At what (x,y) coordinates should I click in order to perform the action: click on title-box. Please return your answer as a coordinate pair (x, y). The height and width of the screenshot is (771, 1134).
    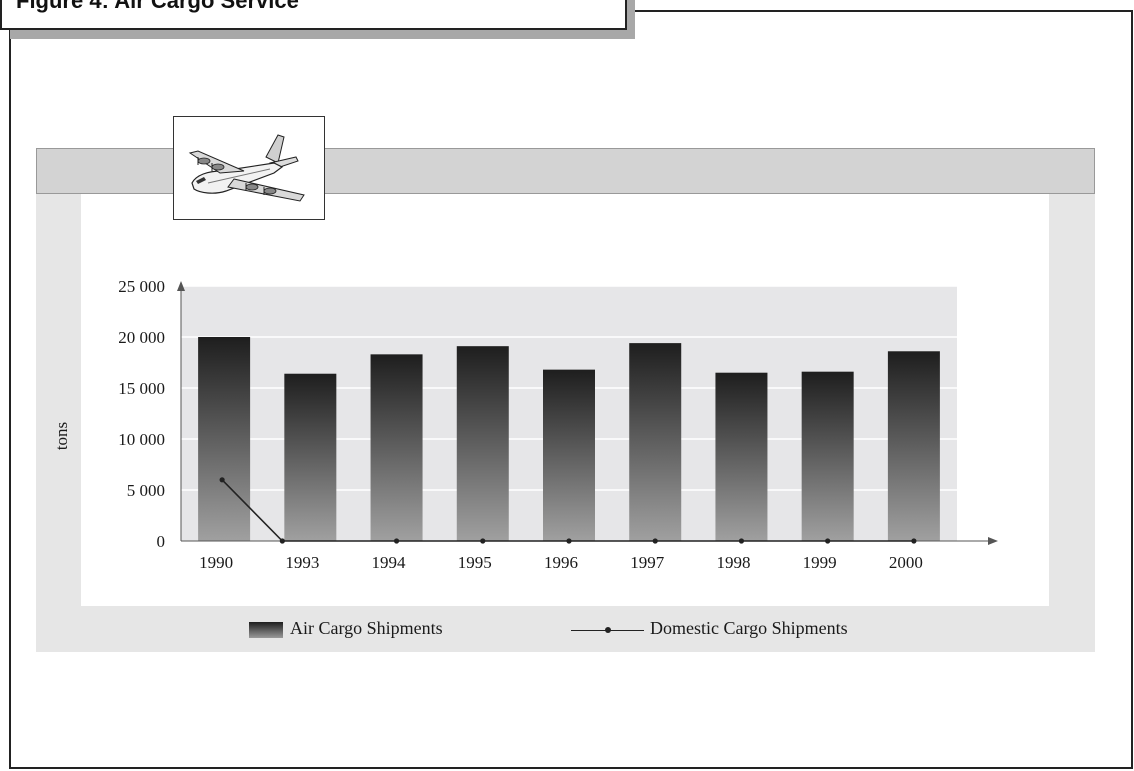
    Looking at the image, I should click on (313, 15).